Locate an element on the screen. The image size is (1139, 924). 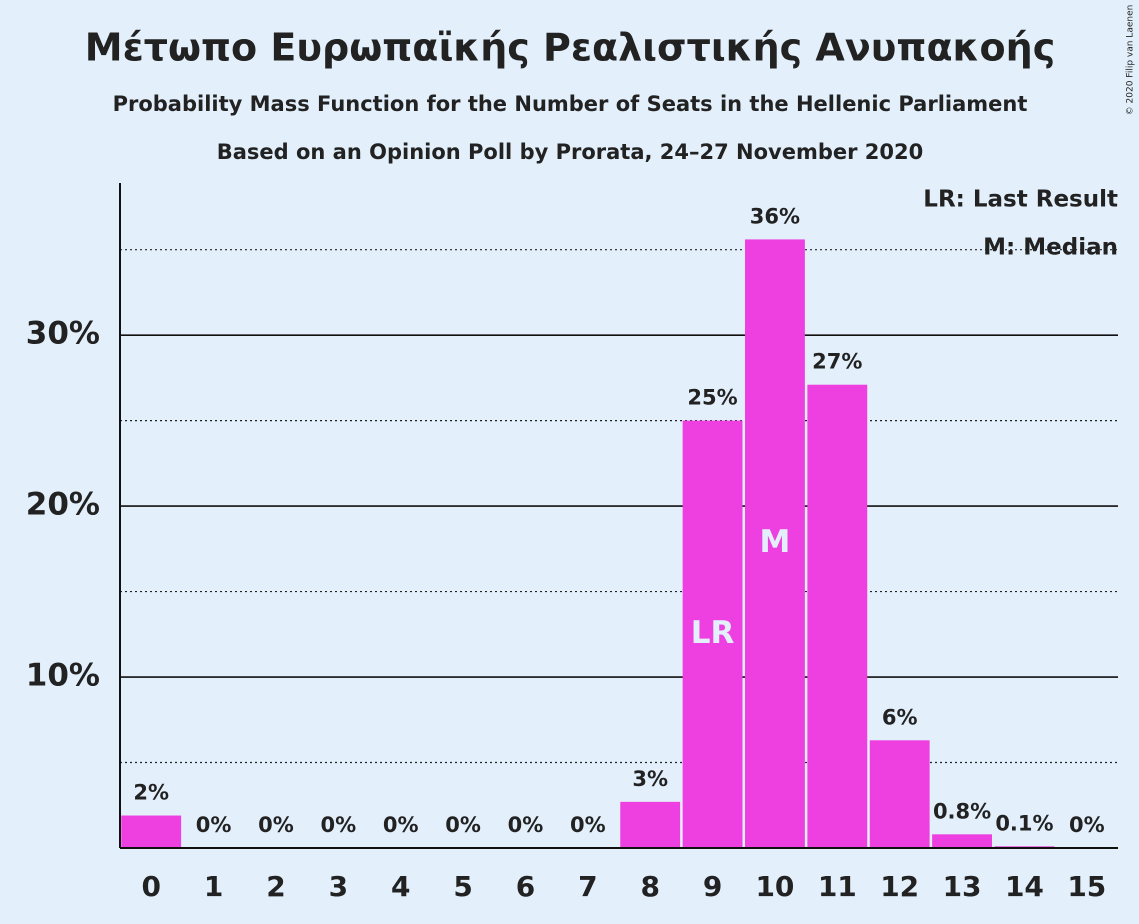
x-tick-label: 9 is located at coordinates (712, 886).